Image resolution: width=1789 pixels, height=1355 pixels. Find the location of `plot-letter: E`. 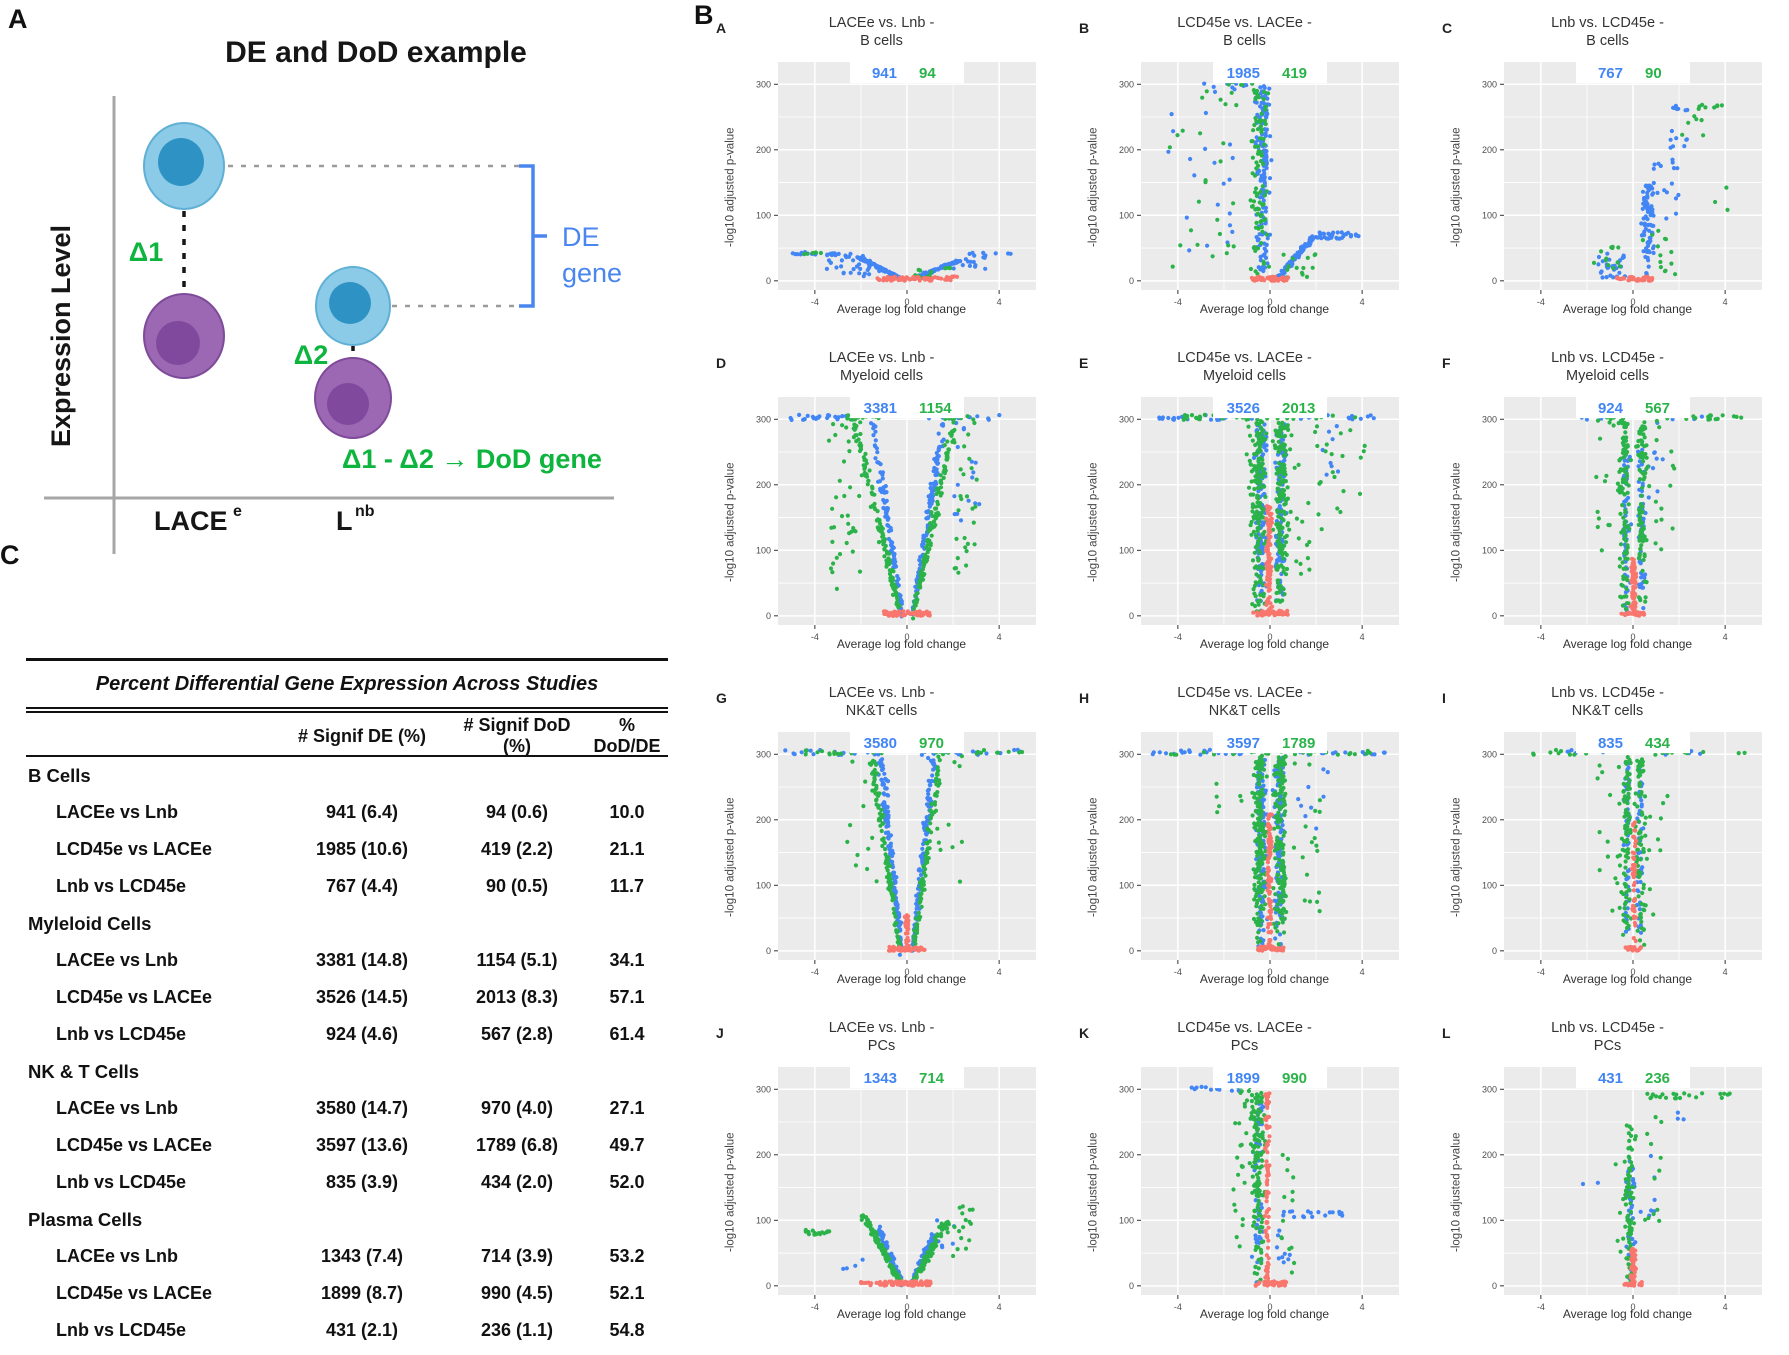

plot-letter: E is located at coordinates (1084, 363).